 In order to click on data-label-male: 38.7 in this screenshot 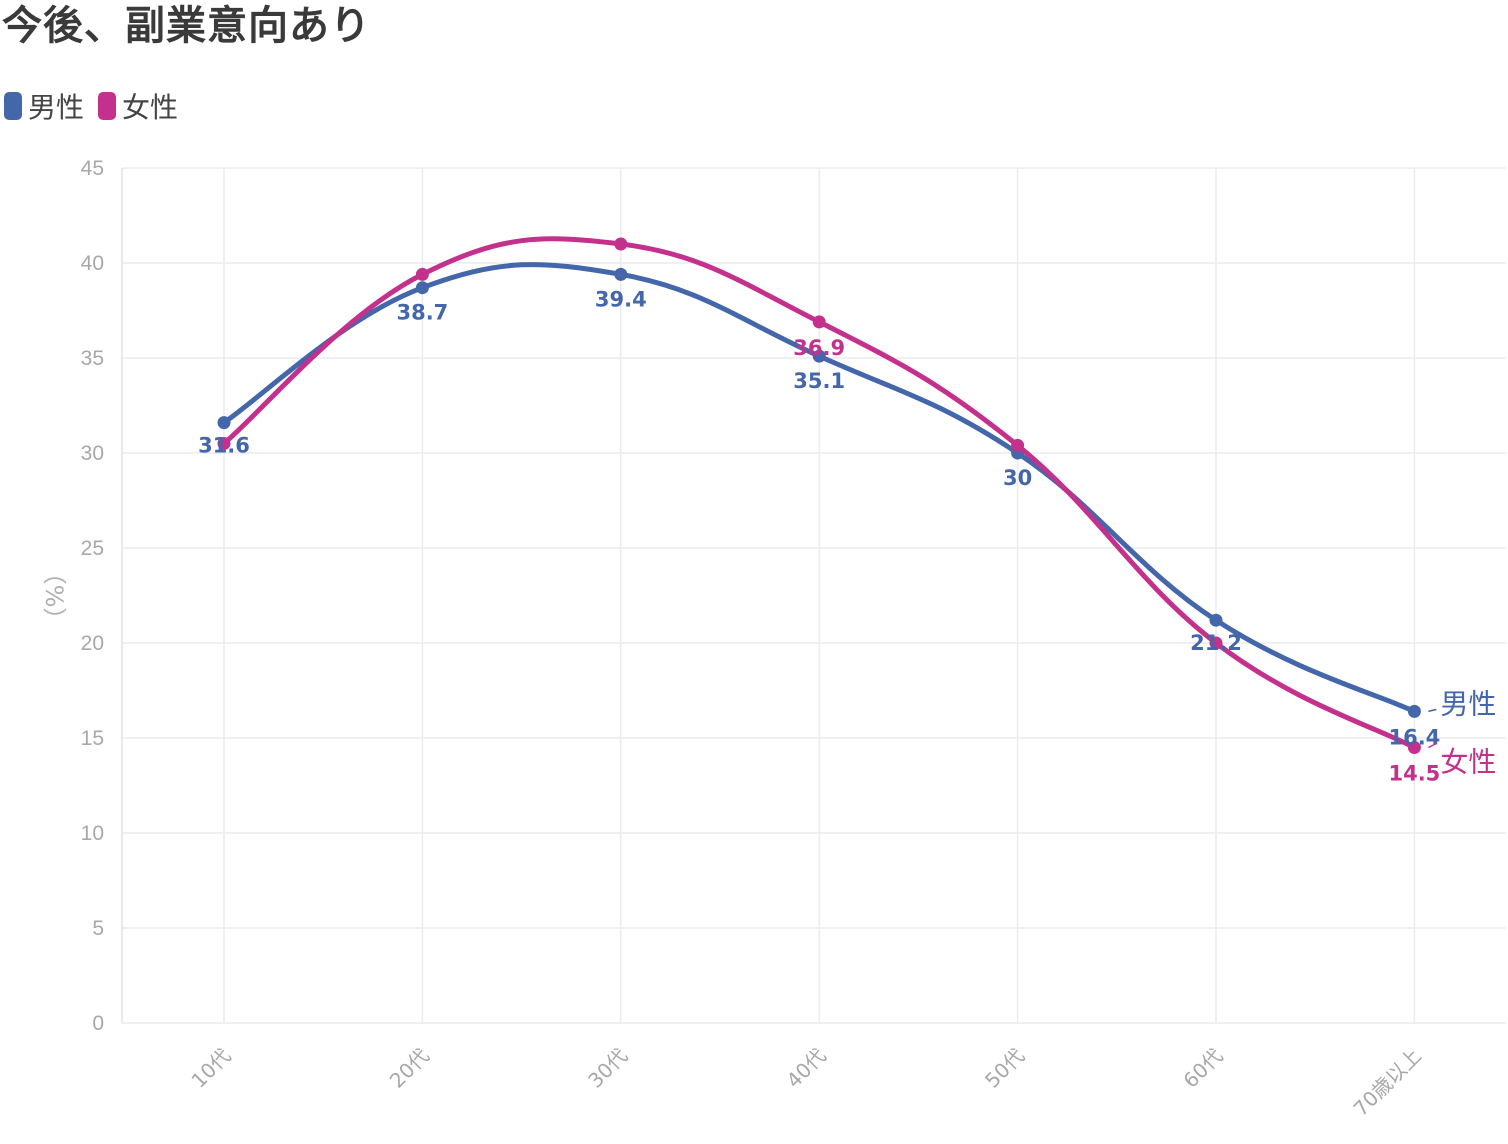, I will do `click(422, 313)`.